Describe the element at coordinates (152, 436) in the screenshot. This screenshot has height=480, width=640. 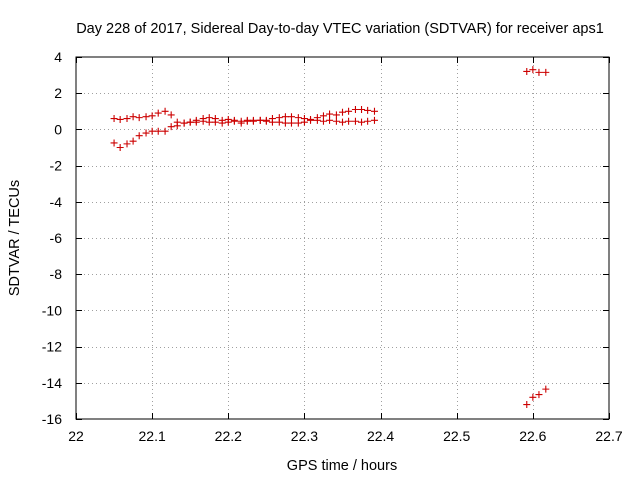
I see `x-tick-label: 22.1` at that location.